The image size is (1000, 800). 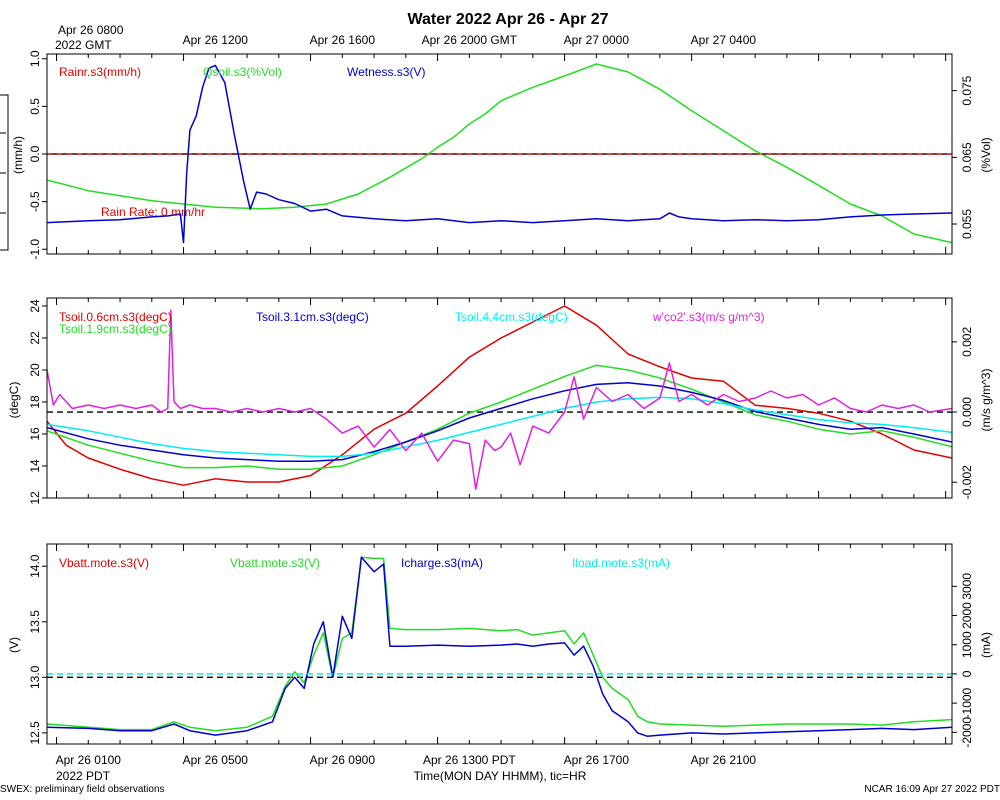 I want to click on legend-tsoil-0-6: Tsoil.0.6cm.s3(degC), so click(x=115, y=317).